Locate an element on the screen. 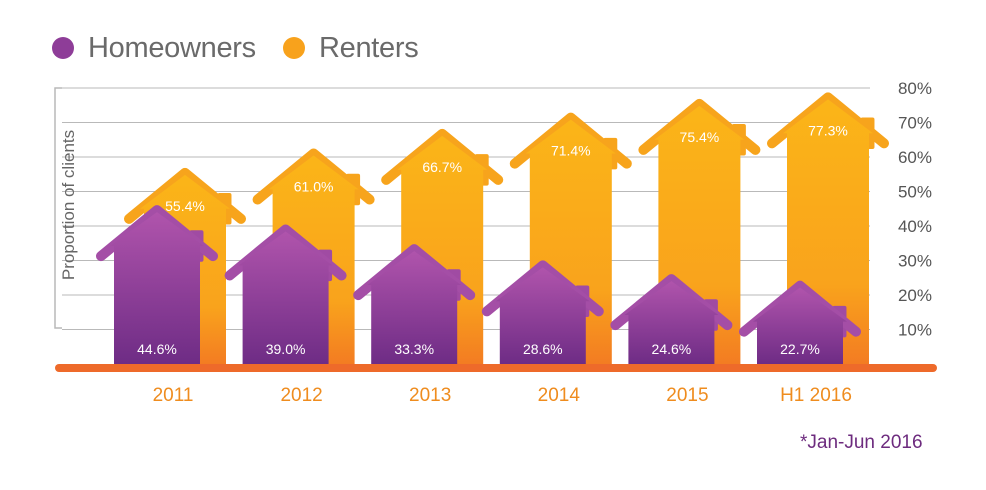  x-category-label: 2015 is located at coordinates (687, 395).